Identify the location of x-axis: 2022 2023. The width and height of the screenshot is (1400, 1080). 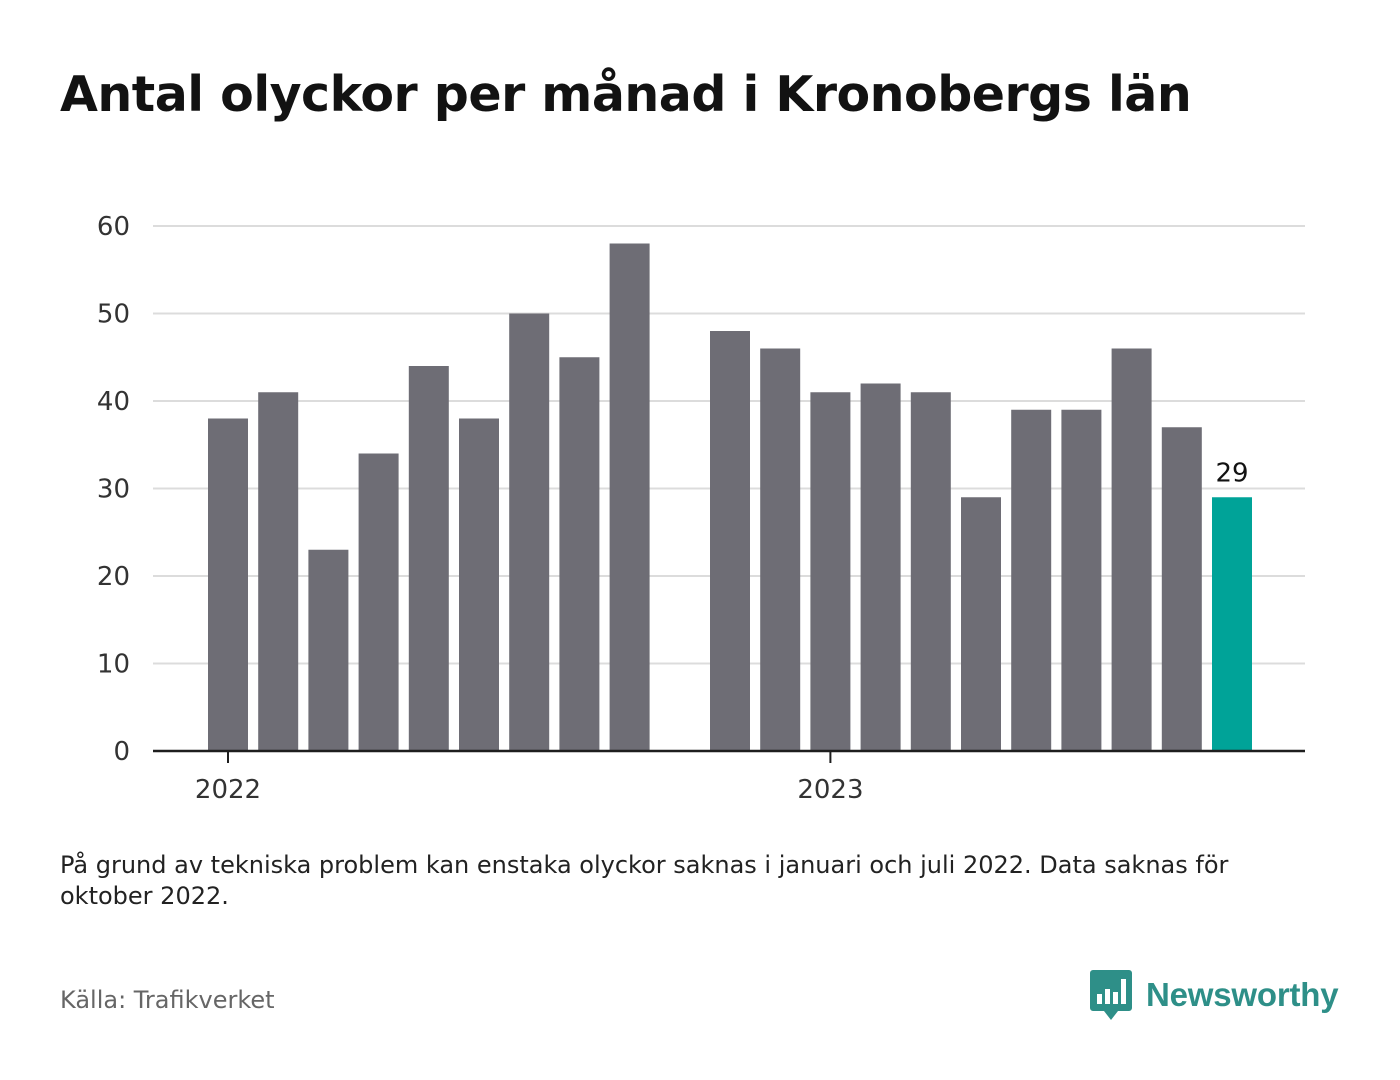
(729, 777).